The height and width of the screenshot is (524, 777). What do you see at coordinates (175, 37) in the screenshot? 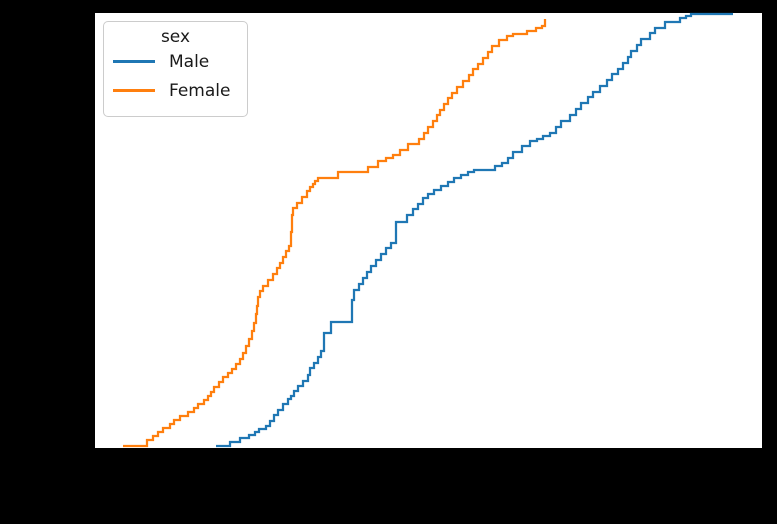
I see `legend-title: sex` at bounding box center [175, 37].